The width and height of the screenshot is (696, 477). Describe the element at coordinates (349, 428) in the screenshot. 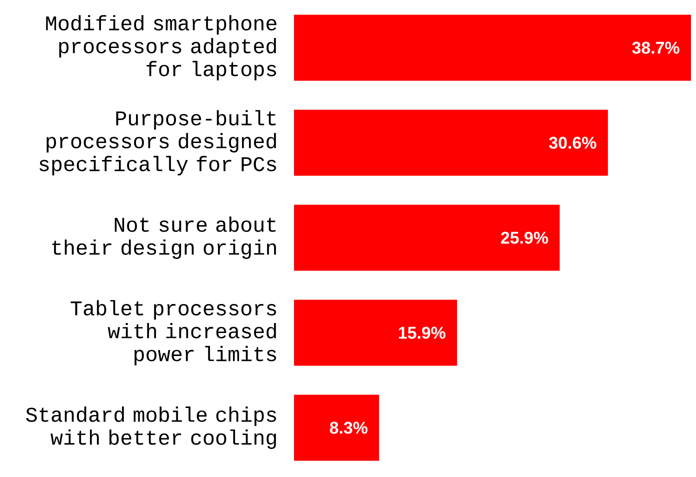

I see `data-label: 8.3%` at that location.